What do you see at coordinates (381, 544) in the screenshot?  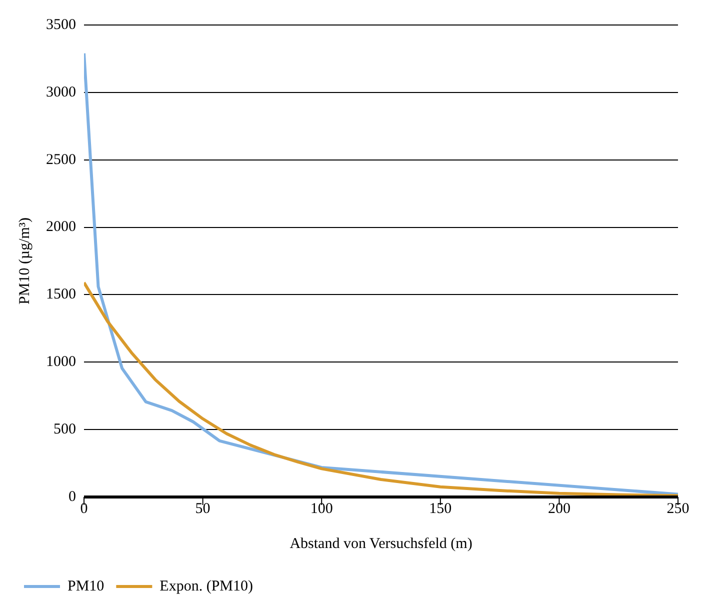 I see `x-axis-title: Abstand von Versuchsfeld (m)` at bounding box center [381, 544].